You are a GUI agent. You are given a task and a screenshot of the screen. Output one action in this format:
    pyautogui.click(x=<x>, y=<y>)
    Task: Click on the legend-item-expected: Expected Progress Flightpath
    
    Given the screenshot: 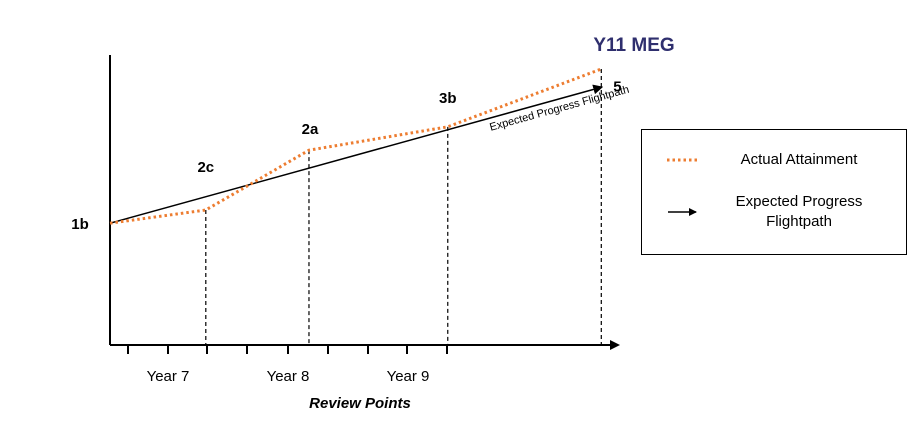 What is the action you would take?
    pyautogui.click(x=774, y=212)
    